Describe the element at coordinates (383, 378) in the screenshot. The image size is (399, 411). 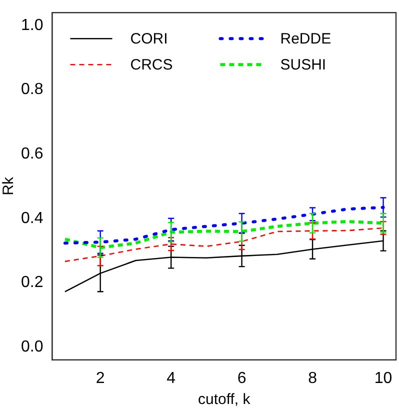
I see `x-tick-label: 10` at that location.